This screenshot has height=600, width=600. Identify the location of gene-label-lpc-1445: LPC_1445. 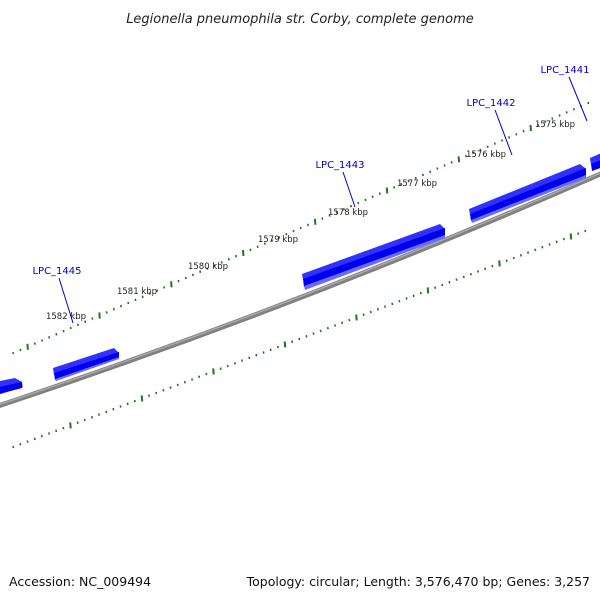
(56, 271).